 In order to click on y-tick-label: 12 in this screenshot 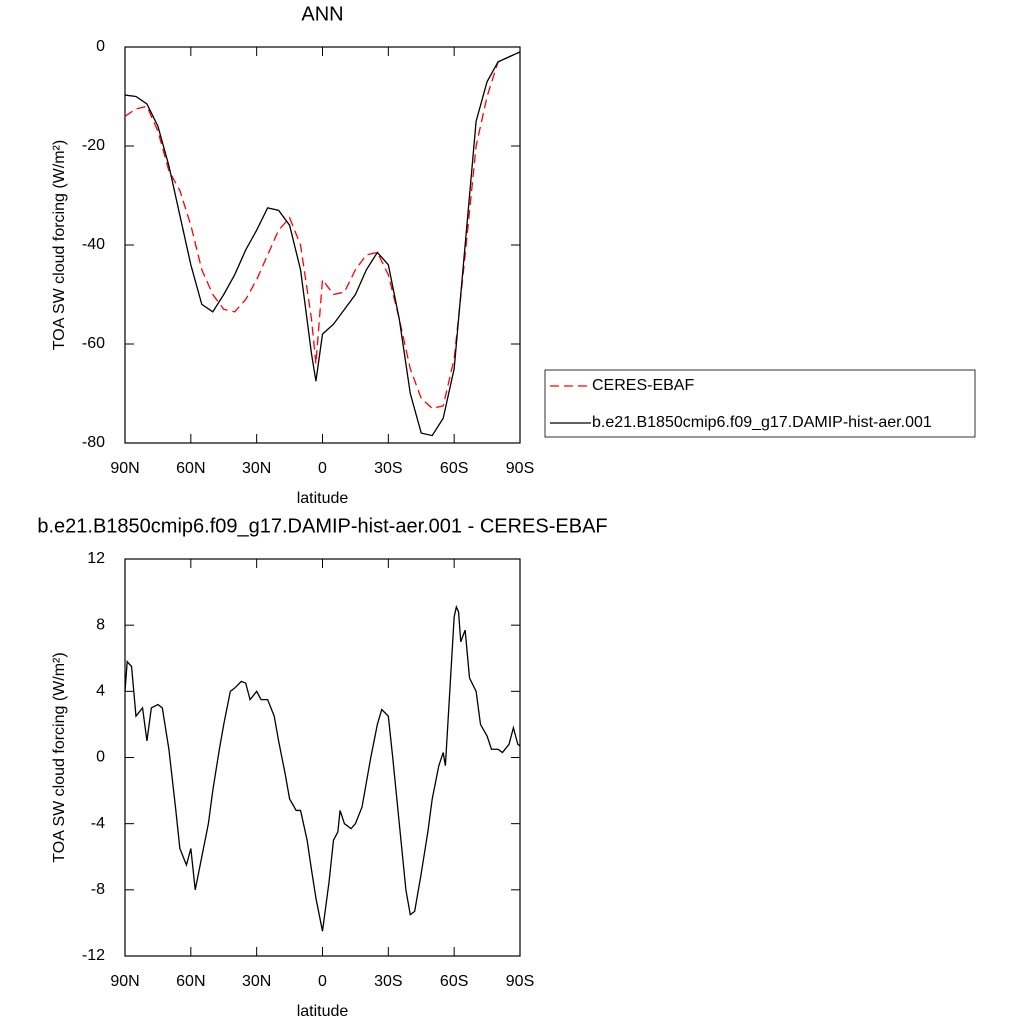, I will do `click(96, 558)`.